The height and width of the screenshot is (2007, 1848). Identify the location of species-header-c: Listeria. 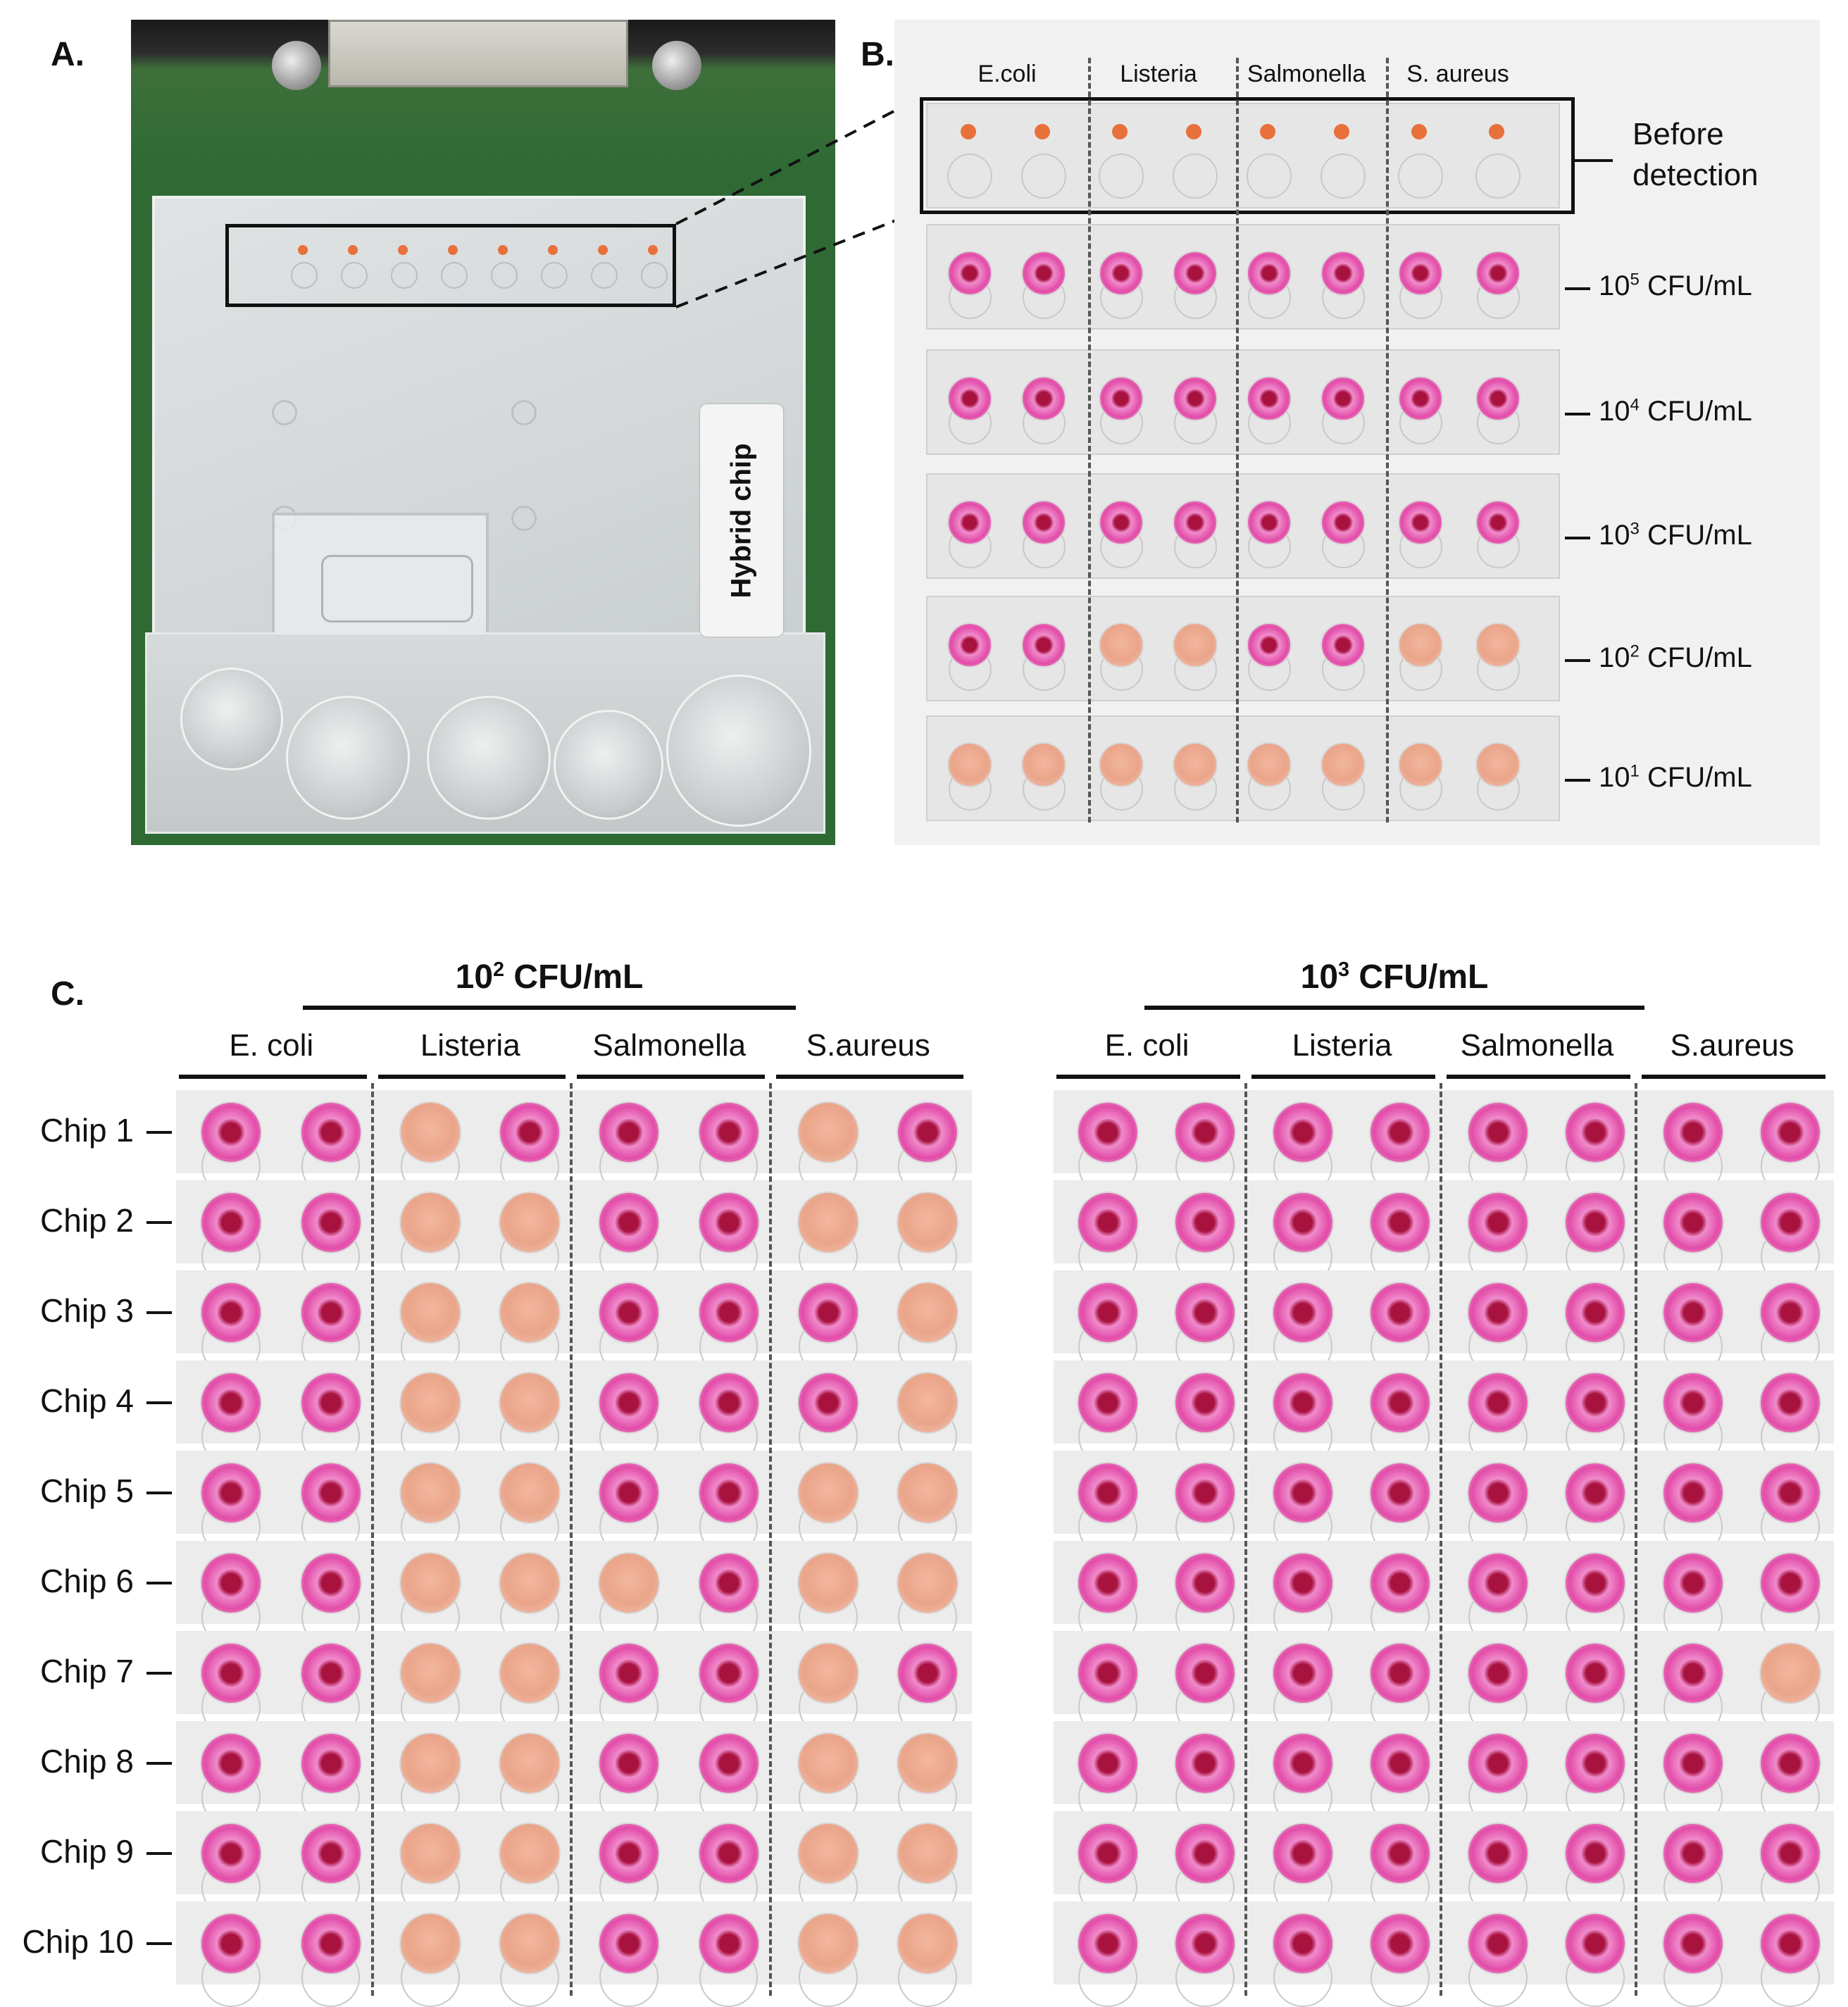
(470, 1046).